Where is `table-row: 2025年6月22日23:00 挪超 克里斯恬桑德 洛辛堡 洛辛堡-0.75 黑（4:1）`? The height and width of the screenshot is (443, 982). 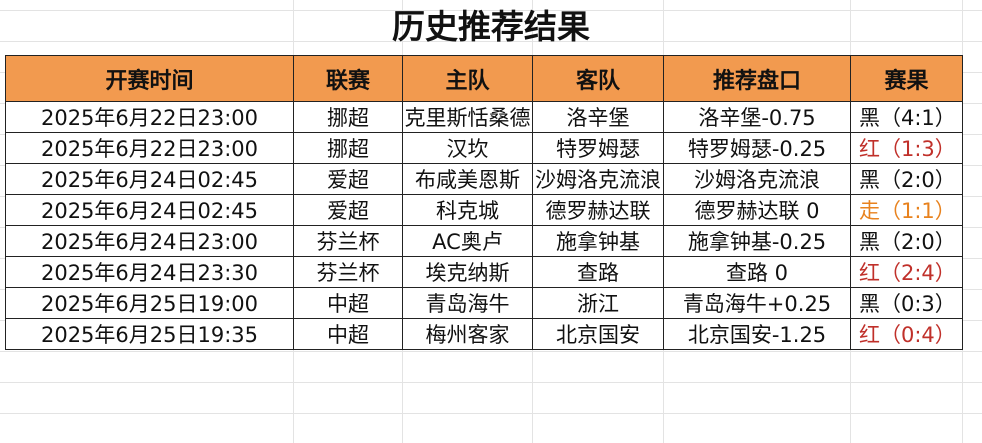
table-row: 2025年6月22日23:00 挪超 克里斯恬桑德 洛辛堡 洛辛堡-0.75 黑（4:1） is located at coordinates (484, 117).